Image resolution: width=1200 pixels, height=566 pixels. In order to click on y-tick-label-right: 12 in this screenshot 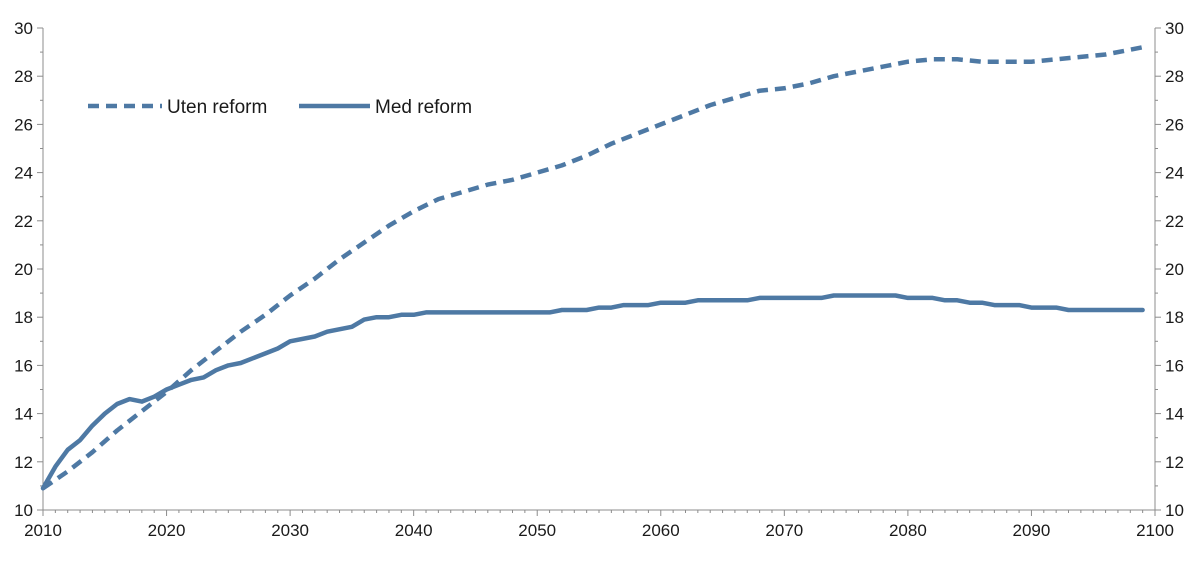, I will do `click(1174, 462)`.